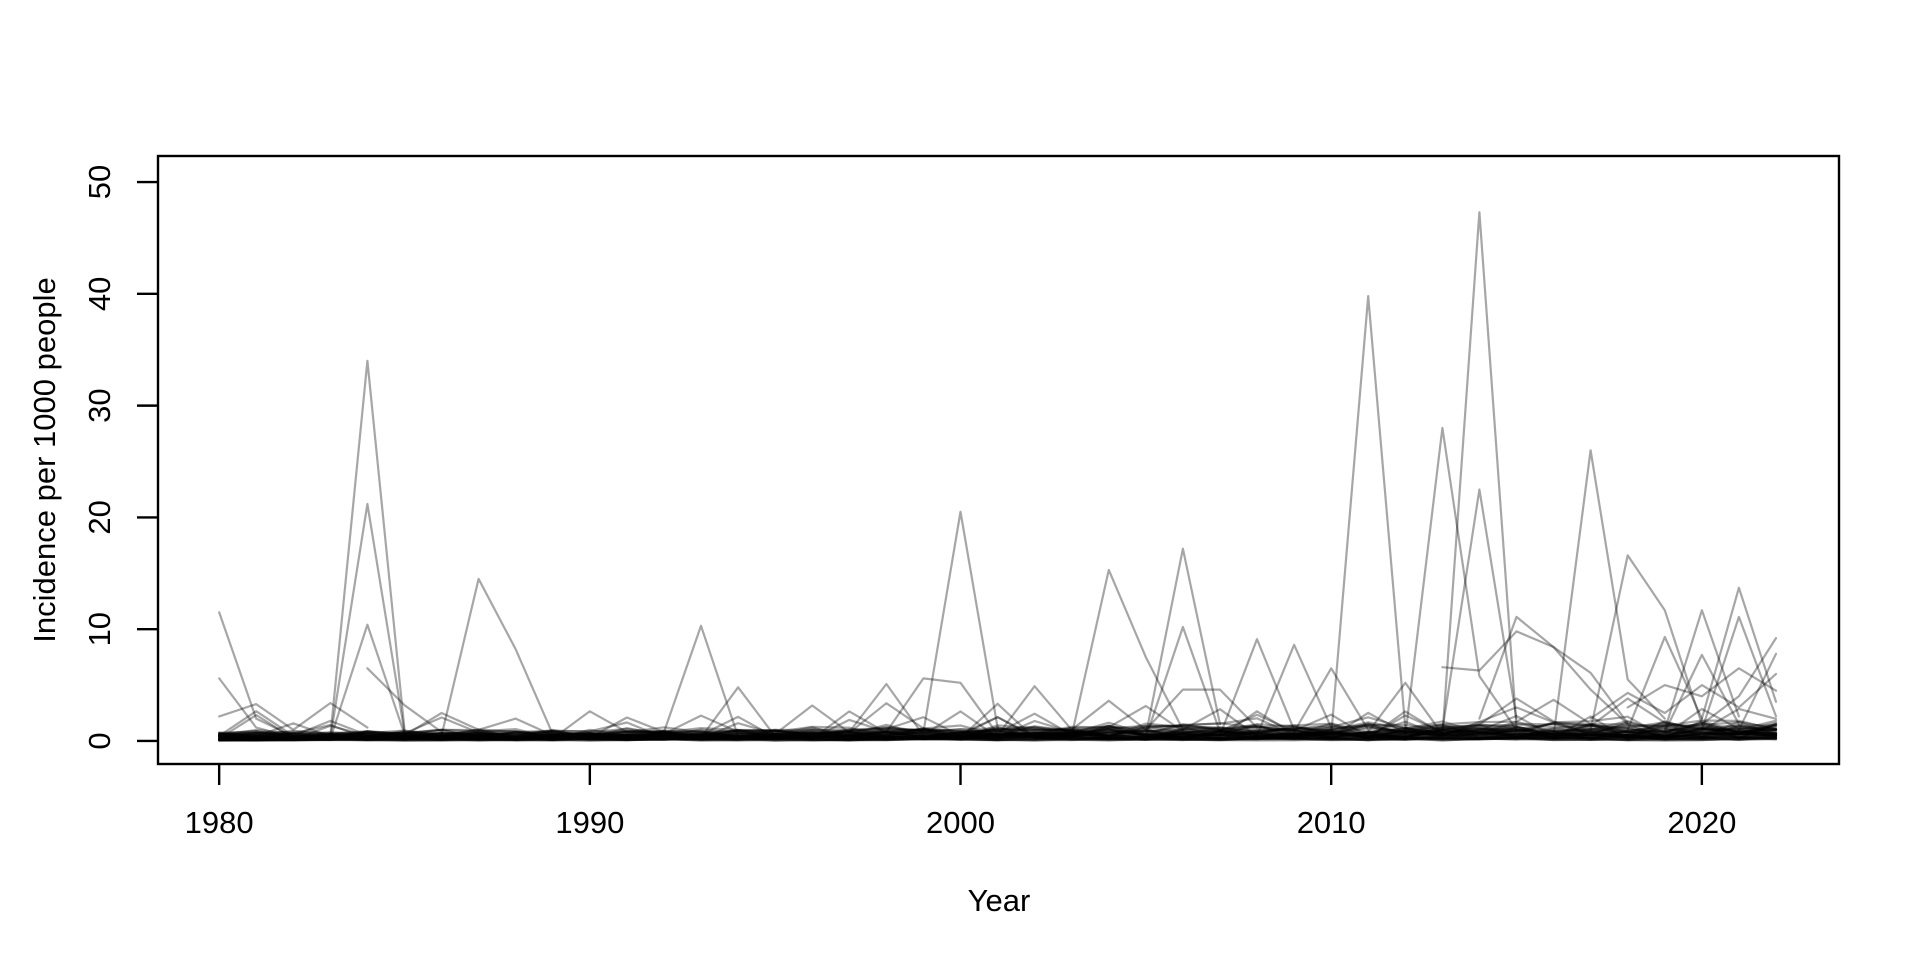 The image size is (1920, 960). Describe the element at coordinates (589, 822) in the screenshot. I see `x-tick-label: 1990` at that location.